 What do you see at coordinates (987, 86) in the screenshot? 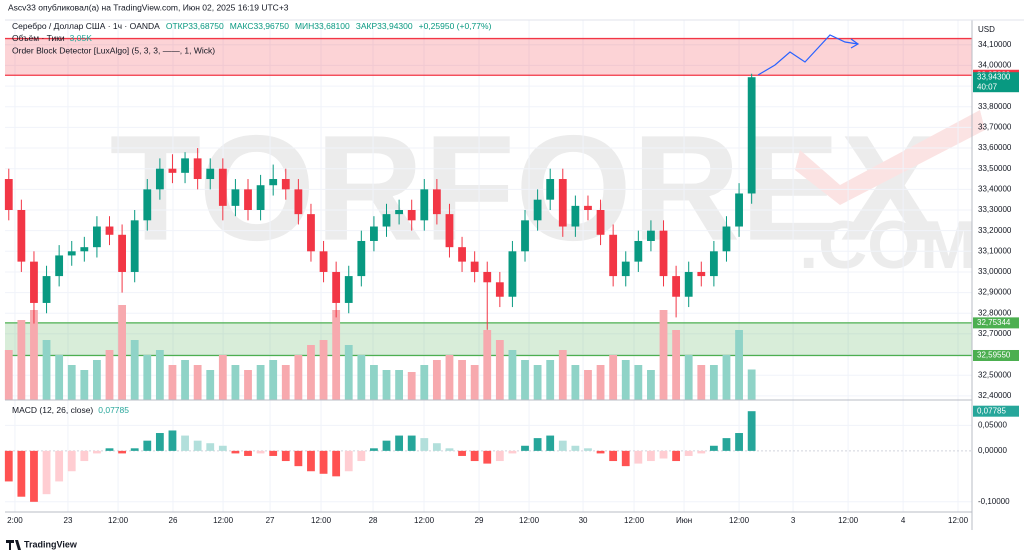
I see `countdown: 40:07` at bounding box center [987, 86].